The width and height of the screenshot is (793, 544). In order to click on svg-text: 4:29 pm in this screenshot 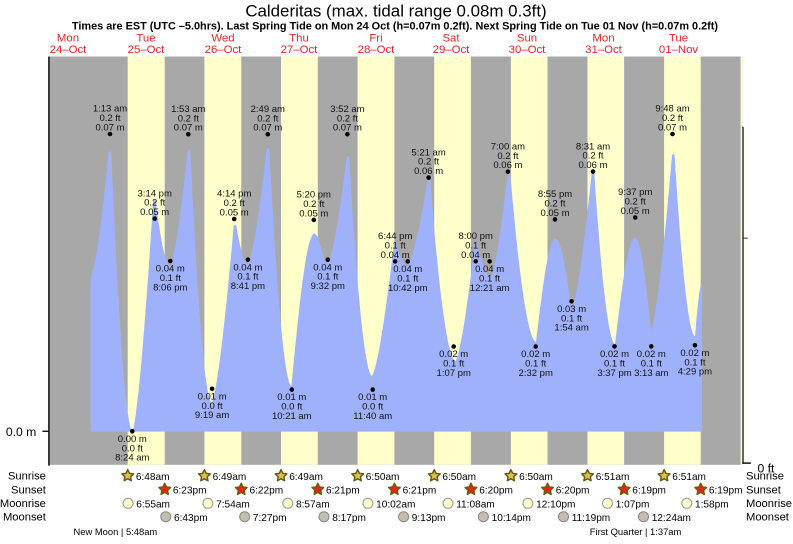, I will do `click(695, 372)`.